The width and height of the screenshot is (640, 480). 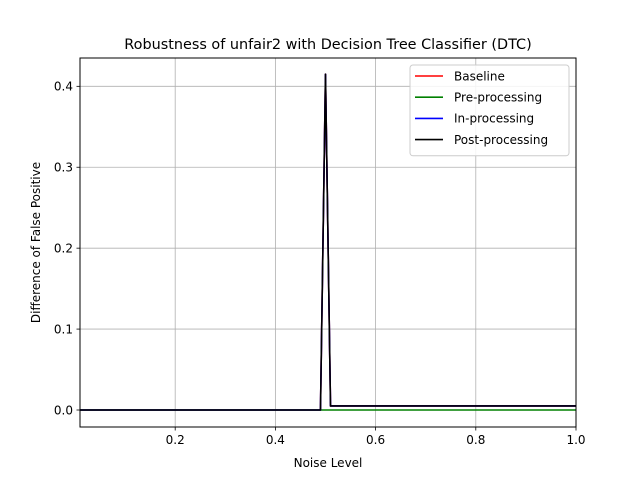 What do you see at coordinates (63, 168) in the screenshot?
I see `y-tick-label: 0.3` at bounding box center [63, 168].